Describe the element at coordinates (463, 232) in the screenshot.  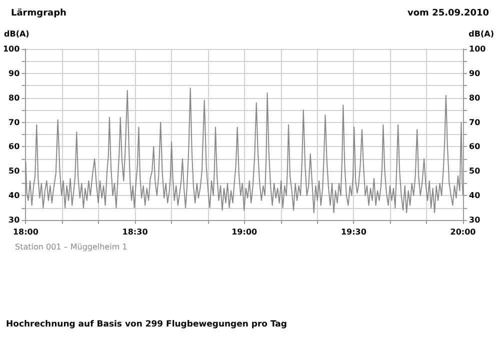
I see `x-tick-label: 20:00` at that location.